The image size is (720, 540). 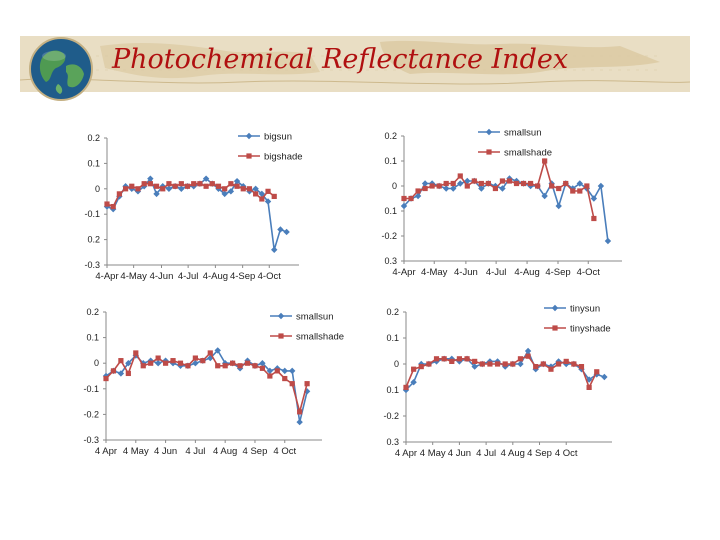 What do you see at coordinates (403, 272) in the screenshot?
I see `x-tick-label: 4-Apr` at bounding box center [403, 272].